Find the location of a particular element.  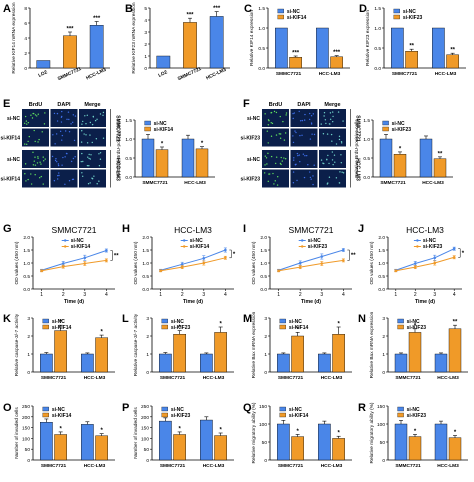

x-axis-title: Time (d) is located at coordinates (425, 302).